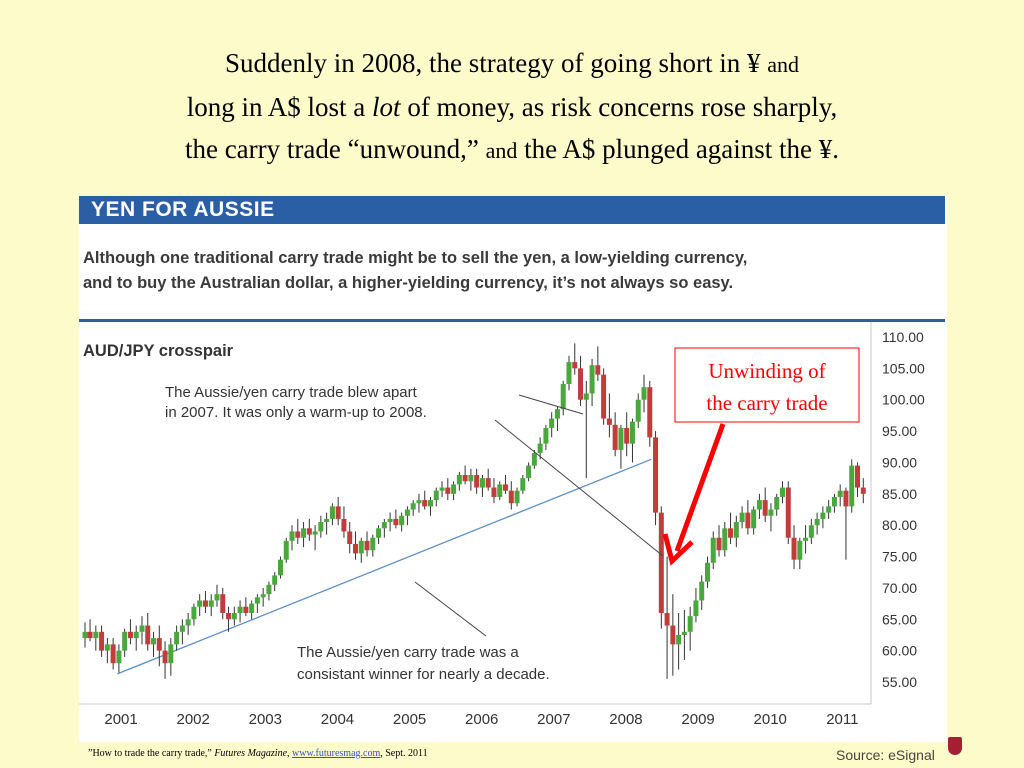 This screenshot has height=768, width=1024. What do you see at coordinates (770, 719) in the screenshot?
I see `x-tick-label: 2010` at bounding box center [770, 719].